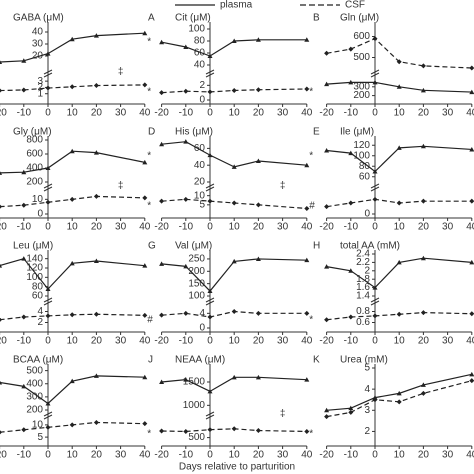 This screenshot has width=474, height=474. What do you see at coordinates (40, 93) in the screenshot?
I see `y-tick-label: 1` at bounding box center [40, 93].